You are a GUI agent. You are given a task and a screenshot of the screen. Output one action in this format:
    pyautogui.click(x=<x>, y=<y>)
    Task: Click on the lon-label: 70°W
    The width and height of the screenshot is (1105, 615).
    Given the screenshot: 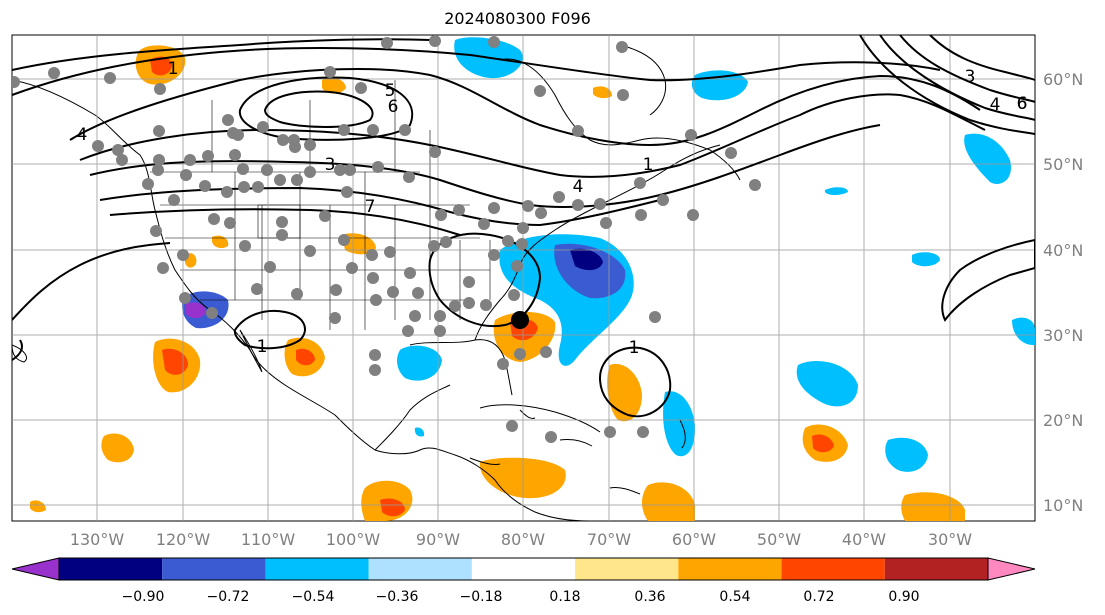 What is the action you would take?
    pyautogui.click(x=609, y=539)
    